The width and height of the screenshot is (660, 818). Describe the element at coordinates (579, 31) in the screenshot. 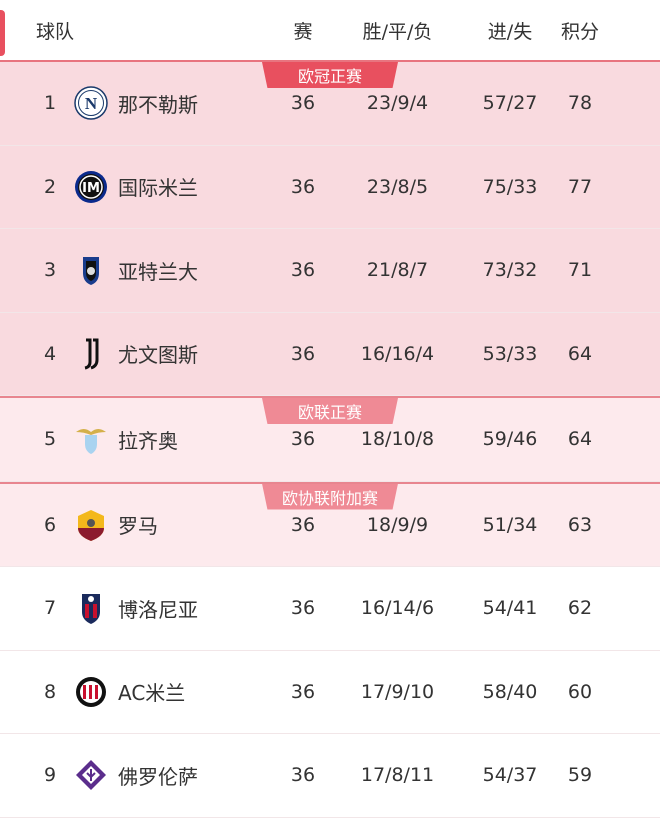

I see `header-points: 积分` at that location.